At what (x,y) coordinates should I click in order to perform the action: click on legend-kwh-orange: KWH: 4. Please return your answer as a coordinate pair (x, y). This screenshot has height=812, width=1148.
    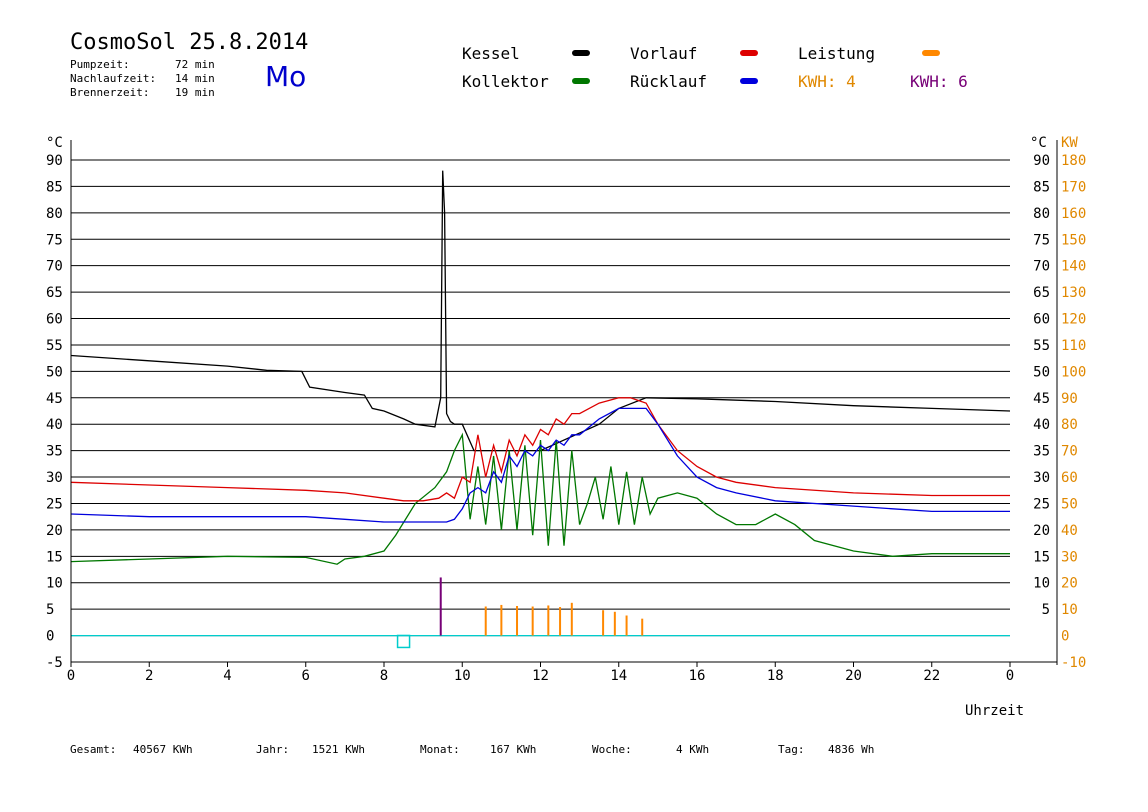
    Looking at the image, I should click on (827, 81).